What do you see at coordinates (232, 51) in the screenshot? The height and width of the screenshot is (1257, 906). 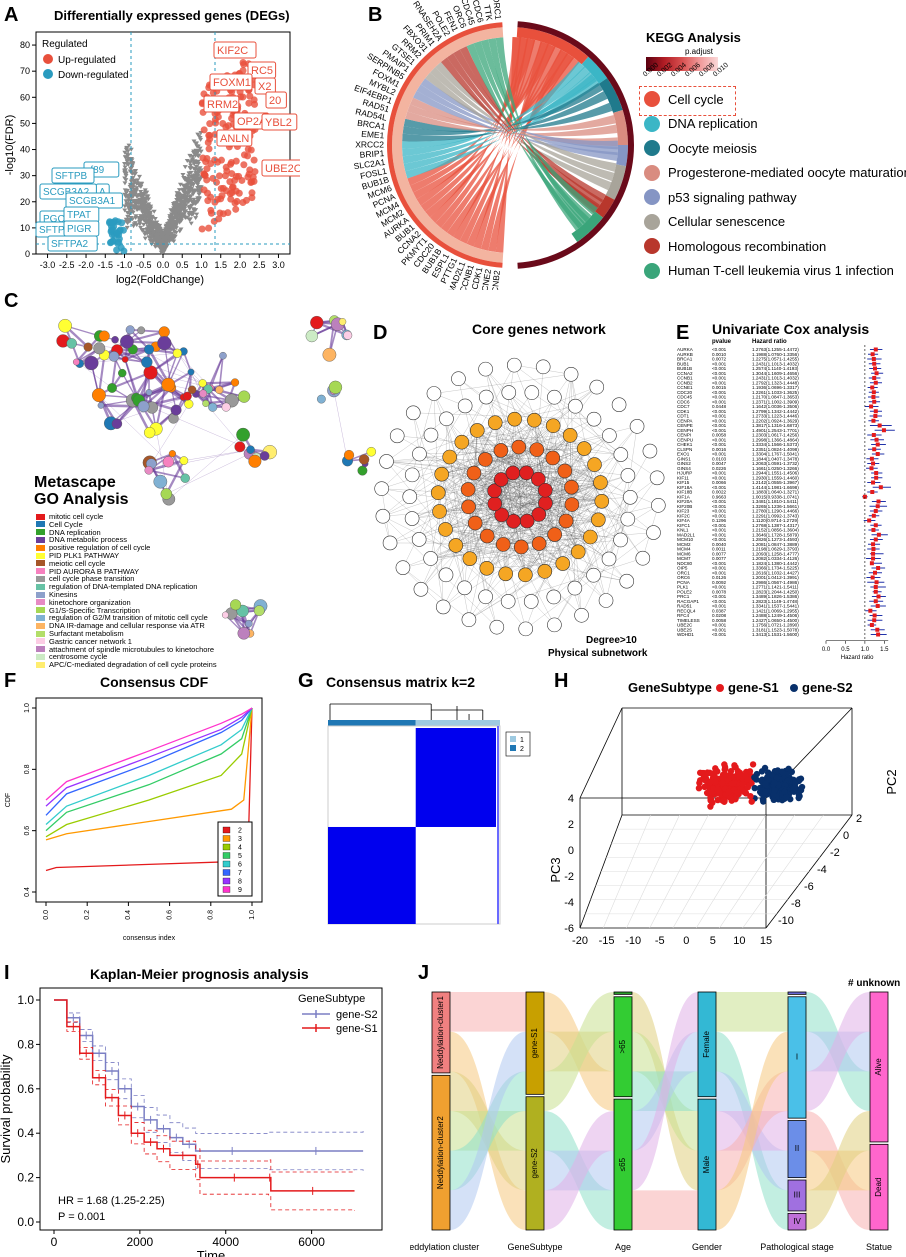 I see `volcano-up-label: KIF2C` at bounding box center [232, 51].